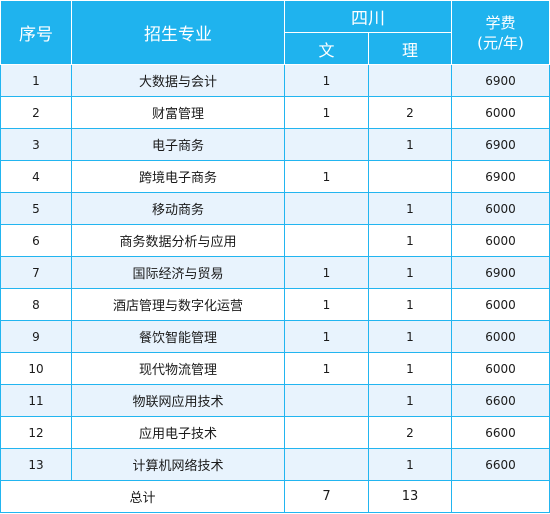 The width and height of the screenshot is (550, 514). Describe the element at coordinates (178, 176) in the screenshot. I see `cell-major: 跨境电子商务` at that location.